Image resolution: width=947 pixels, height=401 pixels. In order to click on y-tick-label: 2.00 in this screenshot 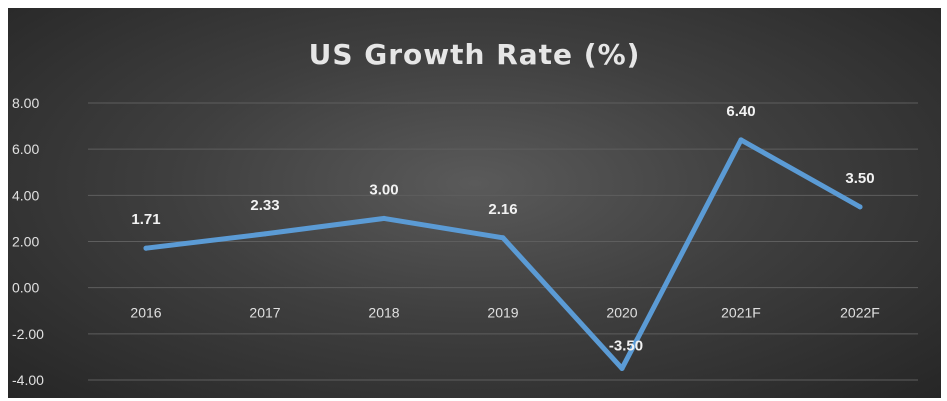, I will do `click(25, 242)`.